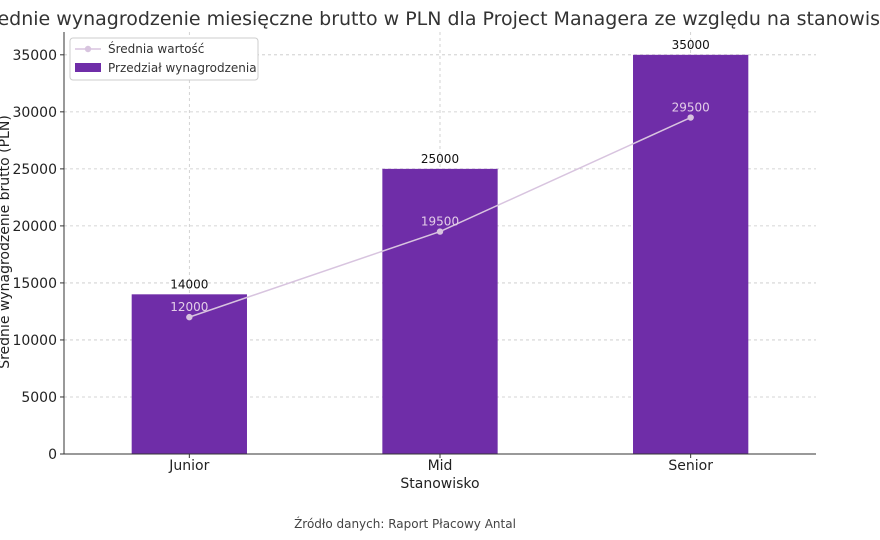 The height and width of the screenshot is (540, 880). Describe the element at coordinates (182, 68) in the screenshot. I see `legend-label-range: Przedział wynagrodzenia` at that location.